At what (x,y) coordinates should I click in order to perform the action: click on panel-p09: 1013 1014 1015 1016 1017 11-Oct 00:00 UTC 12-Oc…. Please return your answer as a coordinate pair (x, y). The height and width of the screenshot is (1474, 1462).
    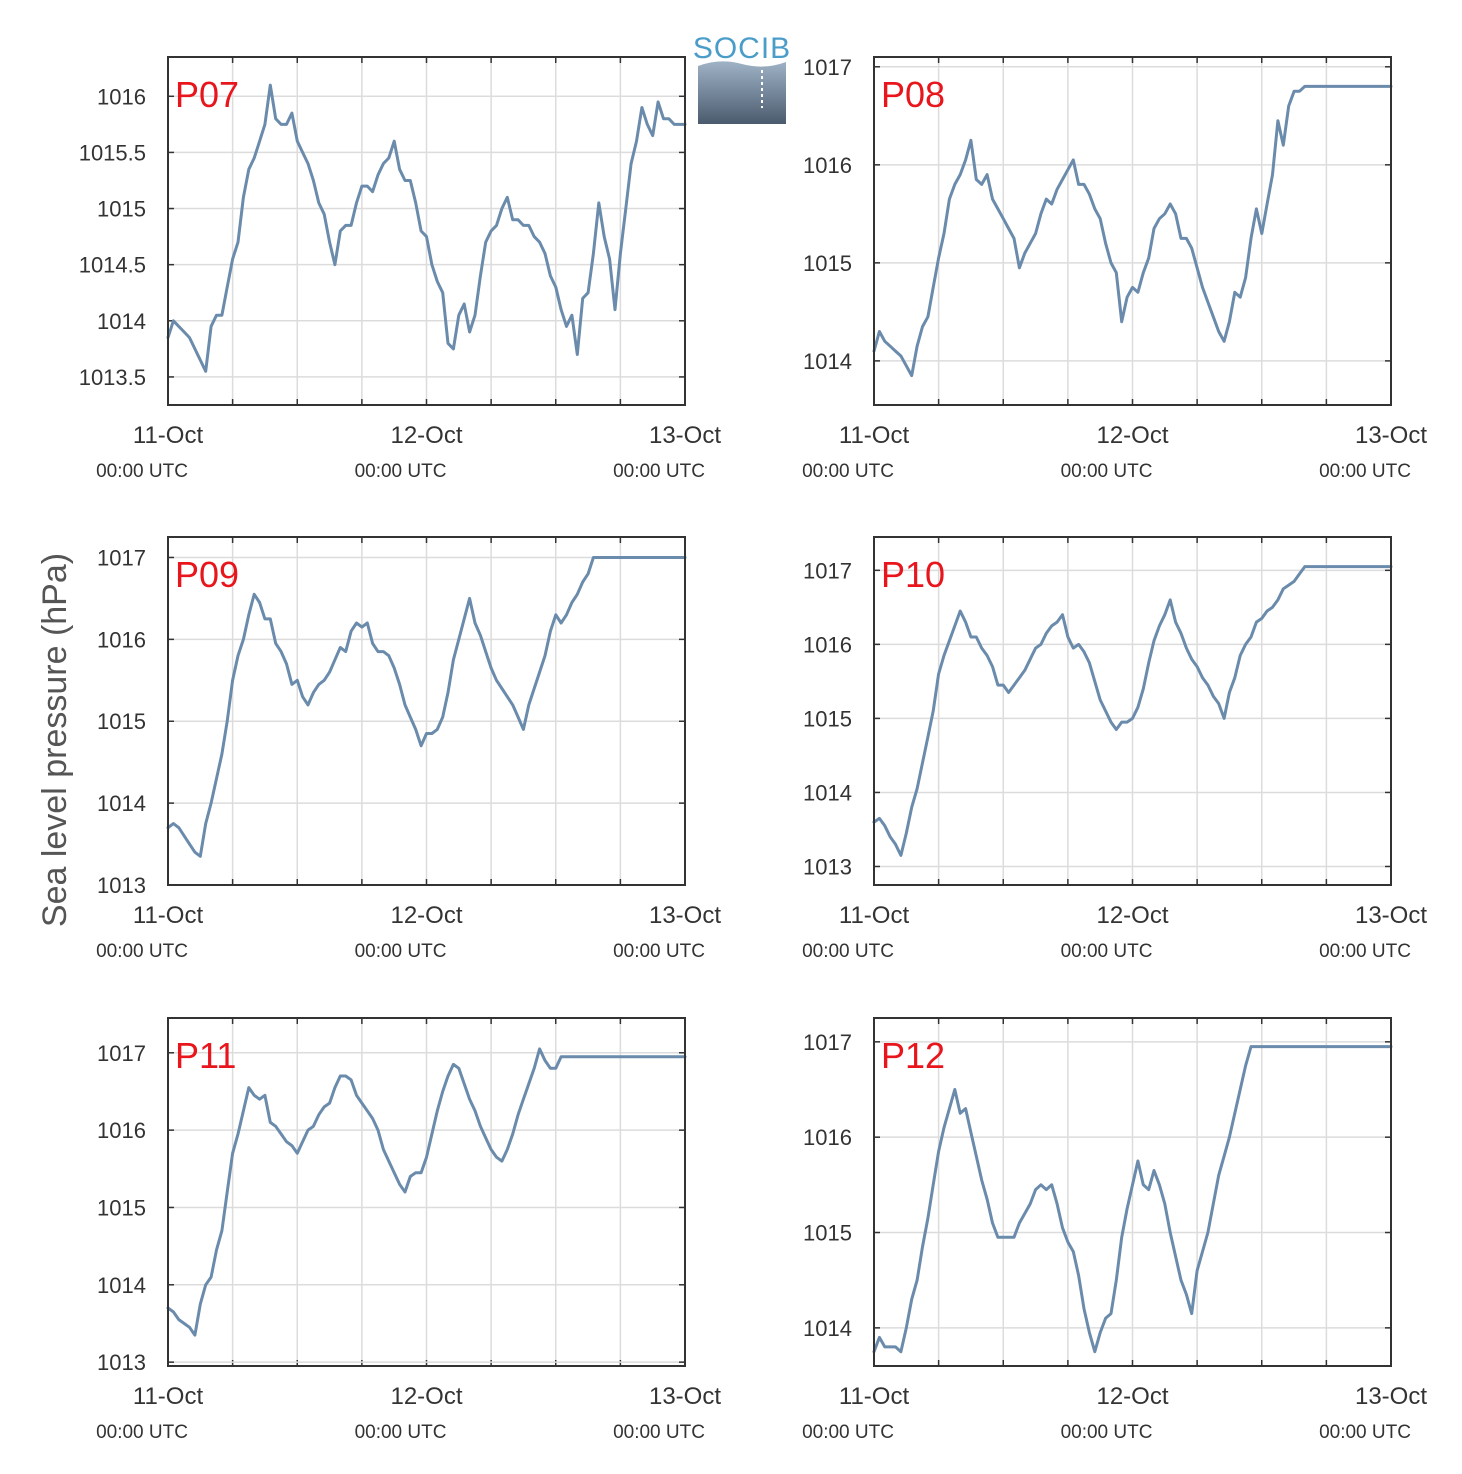
    Looking at the image, I should click on (408, 749).